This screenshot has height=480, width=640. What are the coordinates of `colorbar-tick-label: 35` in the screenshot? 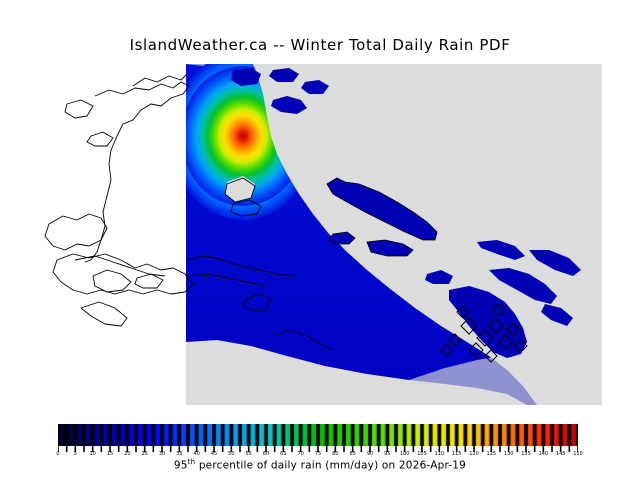 It's located at (179, 454).